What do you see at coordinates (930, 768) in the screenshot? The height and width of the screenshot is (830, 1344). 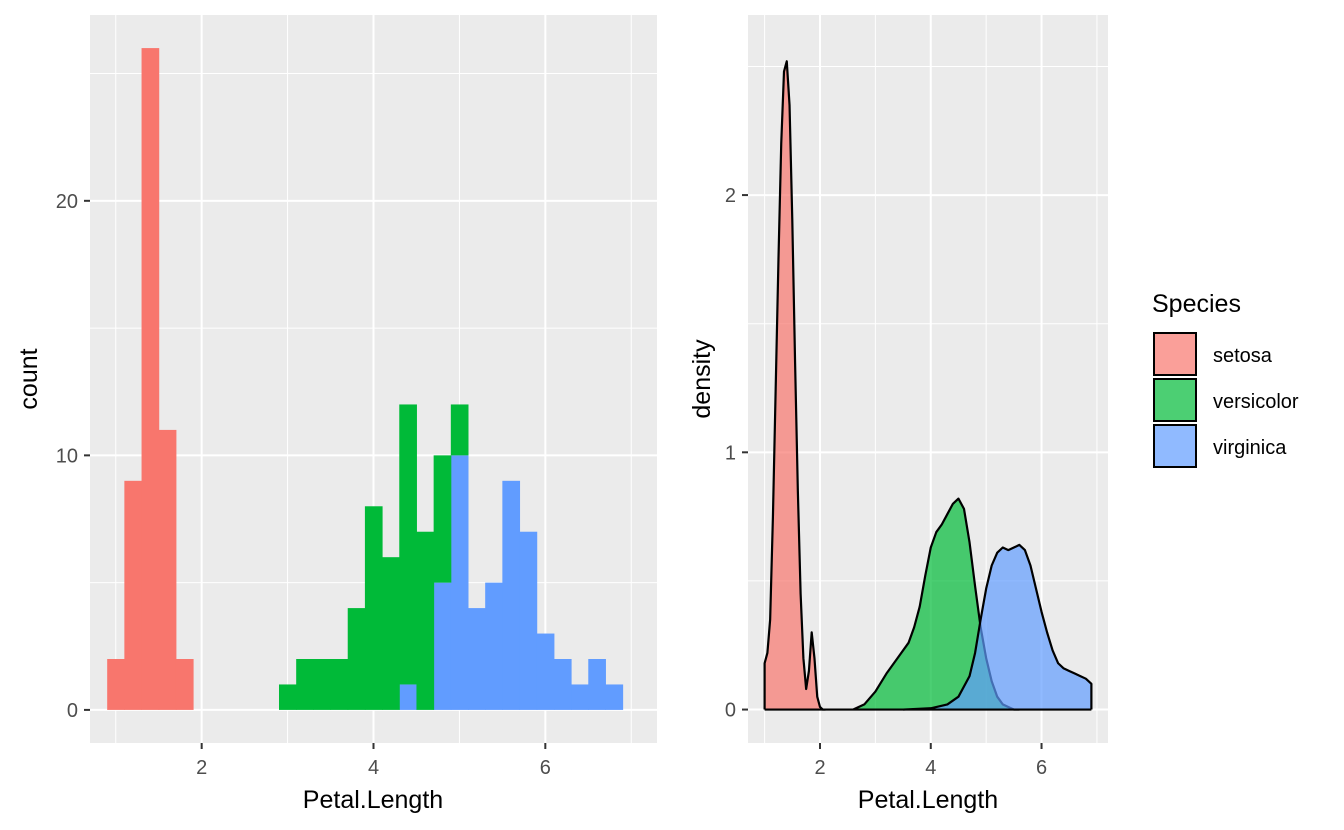 I see `density-x-tick-label: 4` at bounding box center [930, 768].